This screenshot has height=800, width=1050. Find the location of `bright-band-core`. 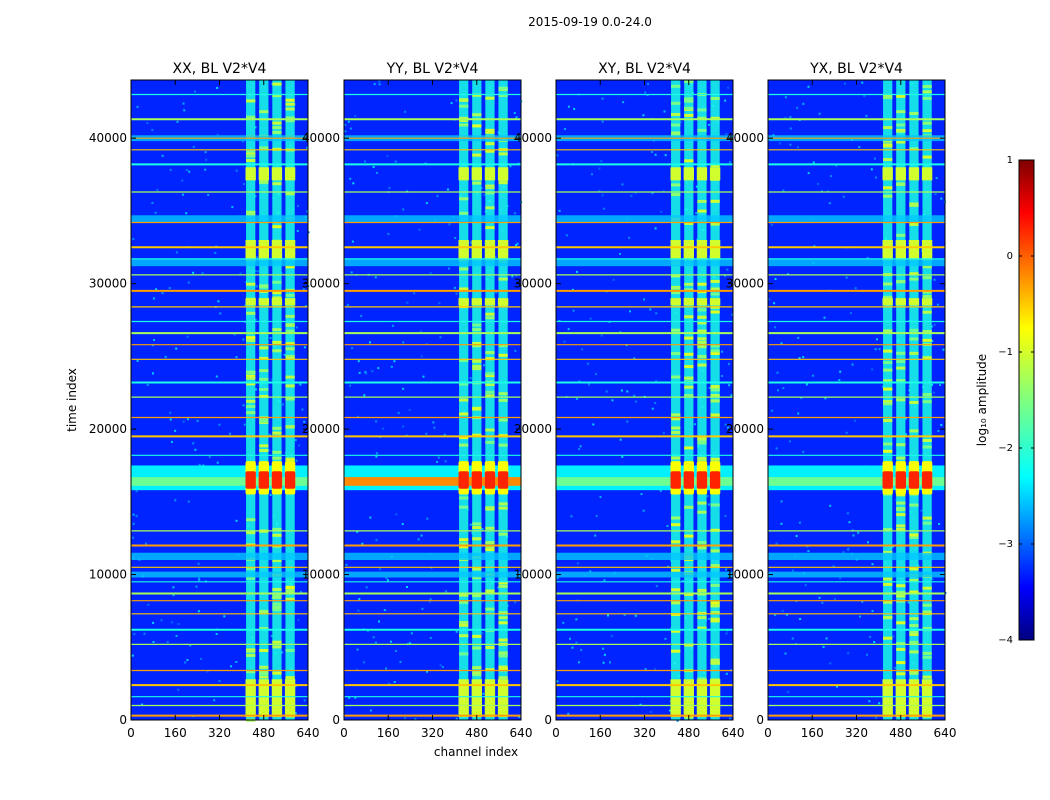

bright-band-core is located at coordinates (432, 481).